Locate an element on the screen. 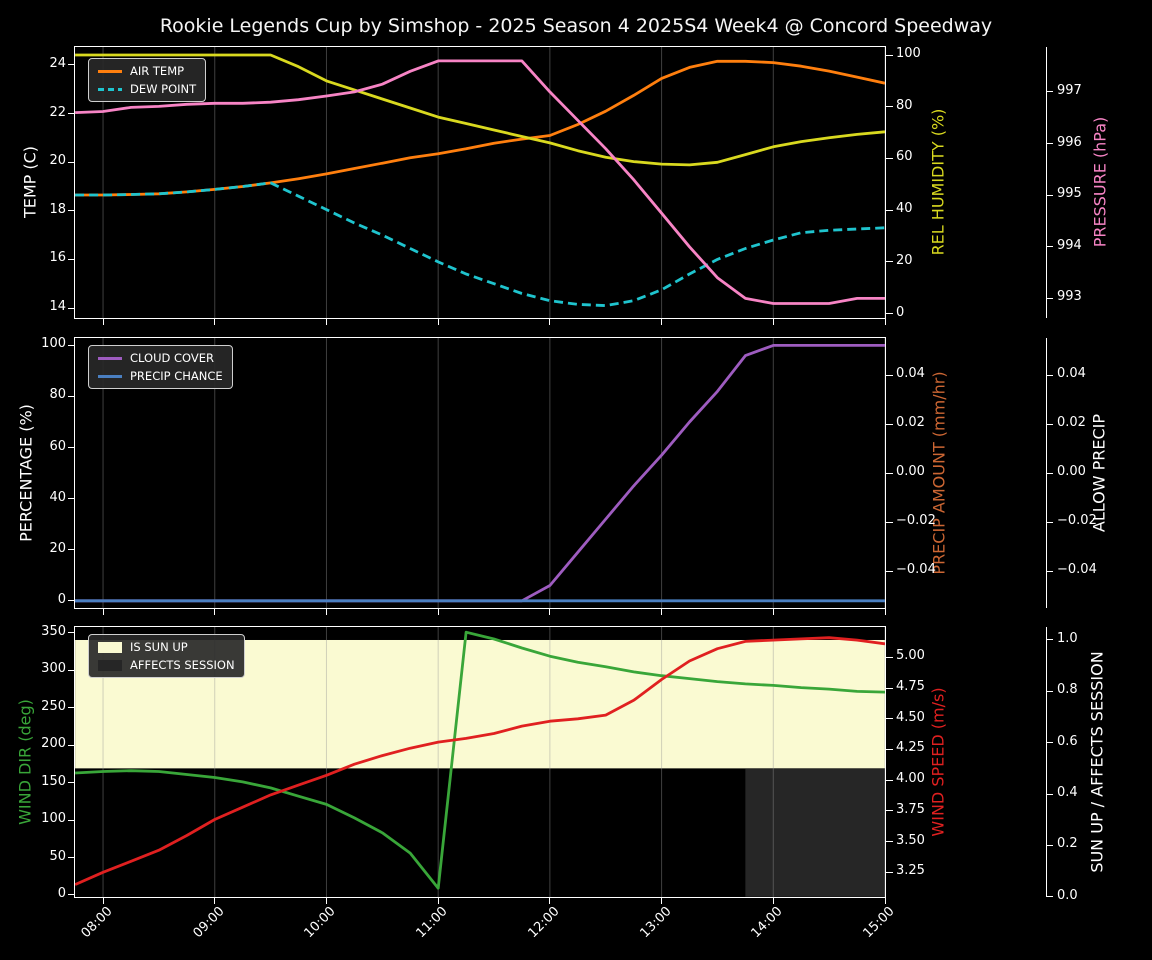  y-tick-label: 0.0 is located at coordinates (1067, 895).